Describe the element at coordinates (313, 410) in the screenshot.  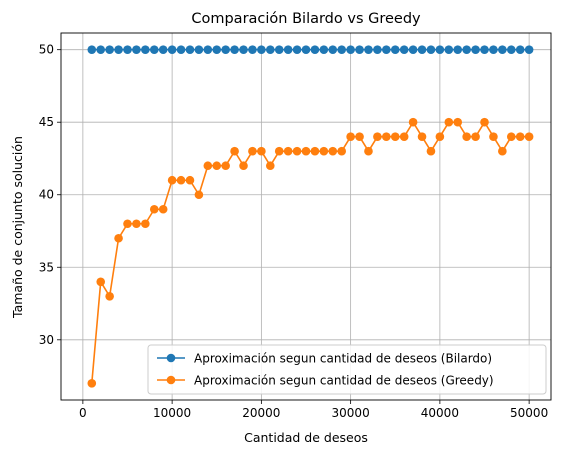
I see `x-axis: 0 10000 20000 30000 40000 50000` at that location.